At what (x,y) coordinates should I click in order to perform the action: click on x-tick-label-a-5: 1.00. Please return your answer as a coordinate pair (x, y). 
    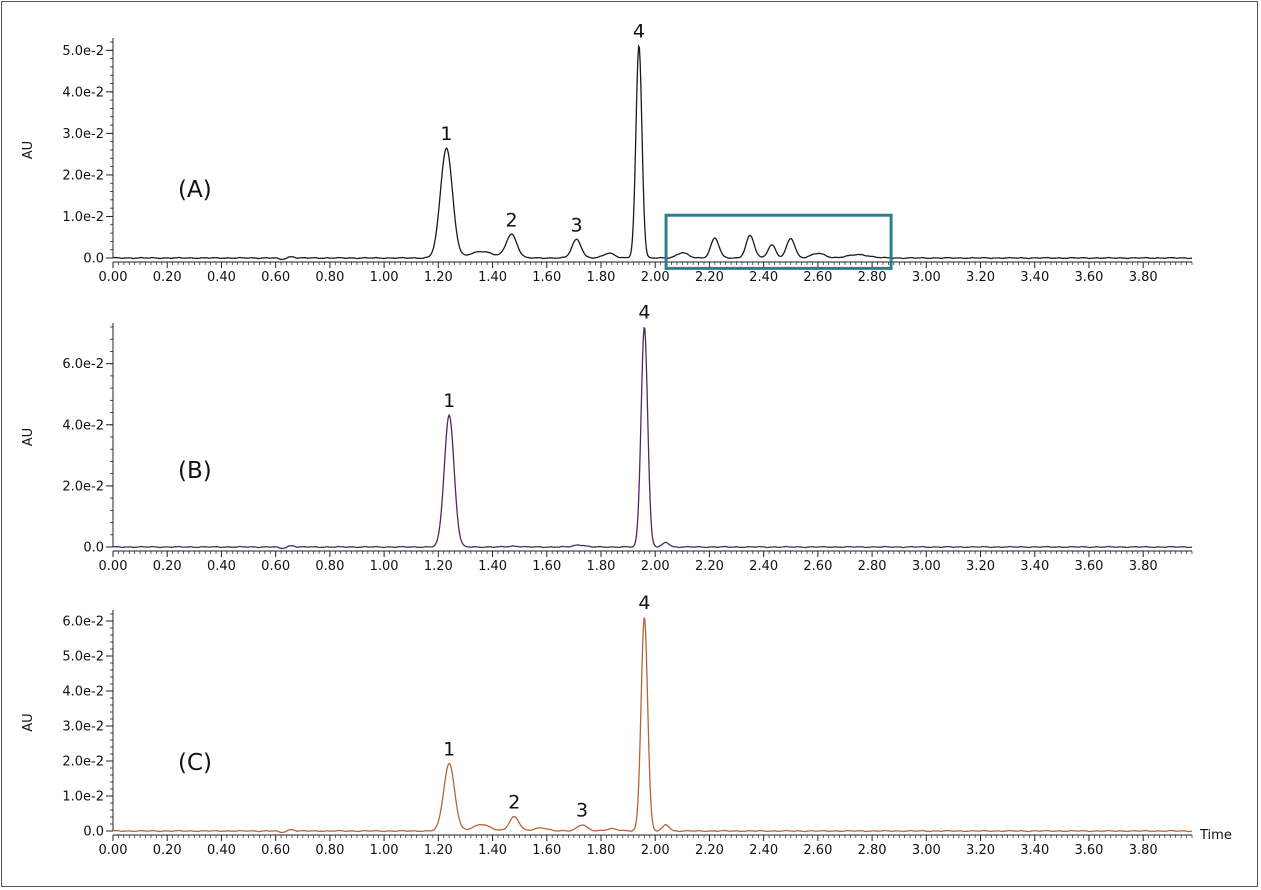
    Looking at the image, I should click on (384, 277).